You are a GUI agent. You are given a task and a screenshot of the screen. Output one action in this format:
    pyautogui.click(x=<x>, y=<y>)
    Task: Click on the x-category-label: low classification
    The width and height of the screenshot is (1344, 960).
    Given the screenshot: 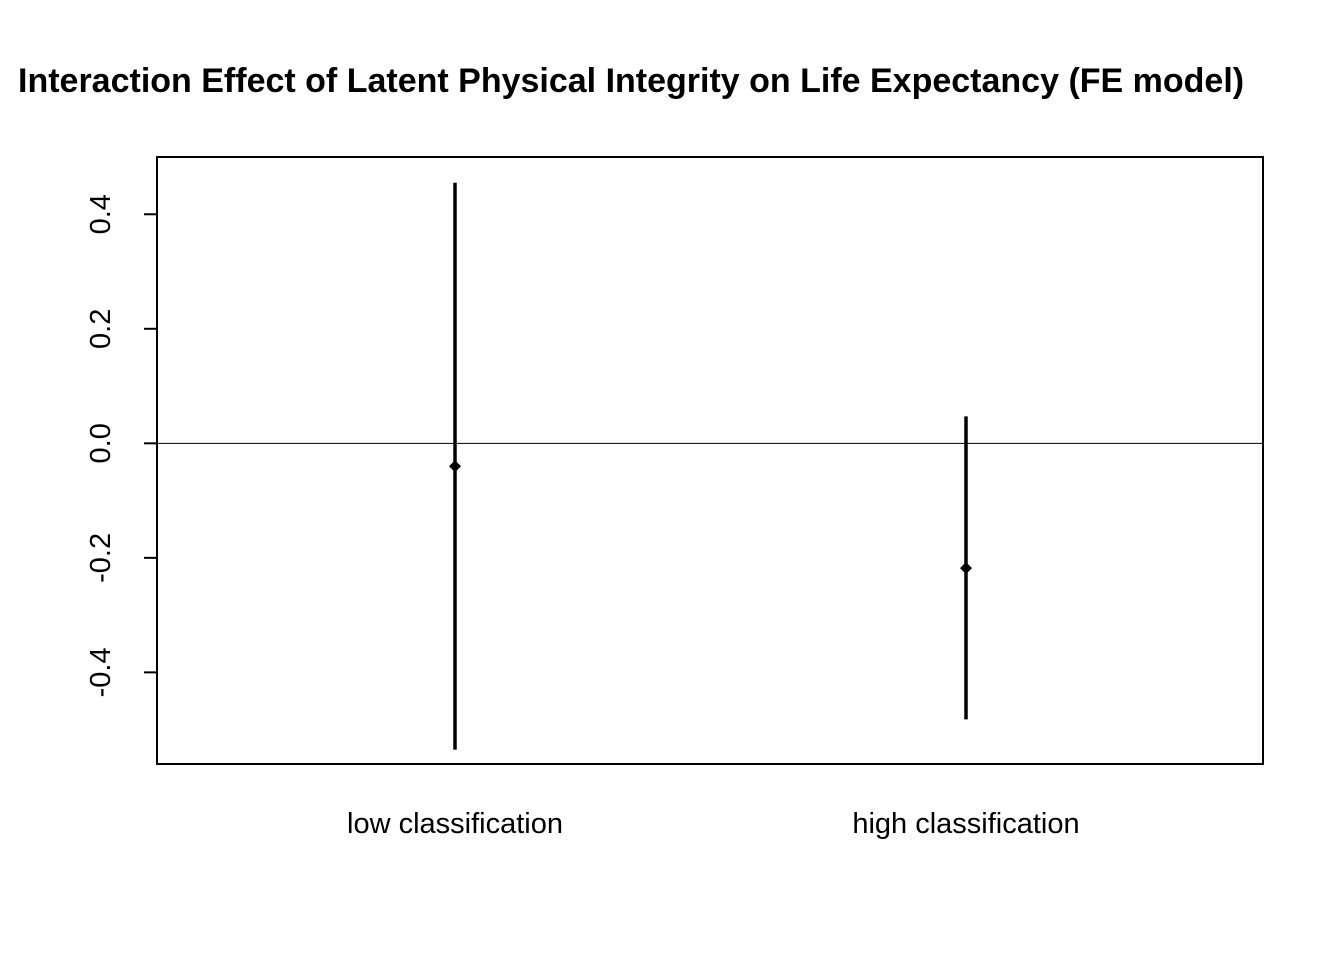 What is the action you would take?
    pyautogui.click(x=455, y=824)
    